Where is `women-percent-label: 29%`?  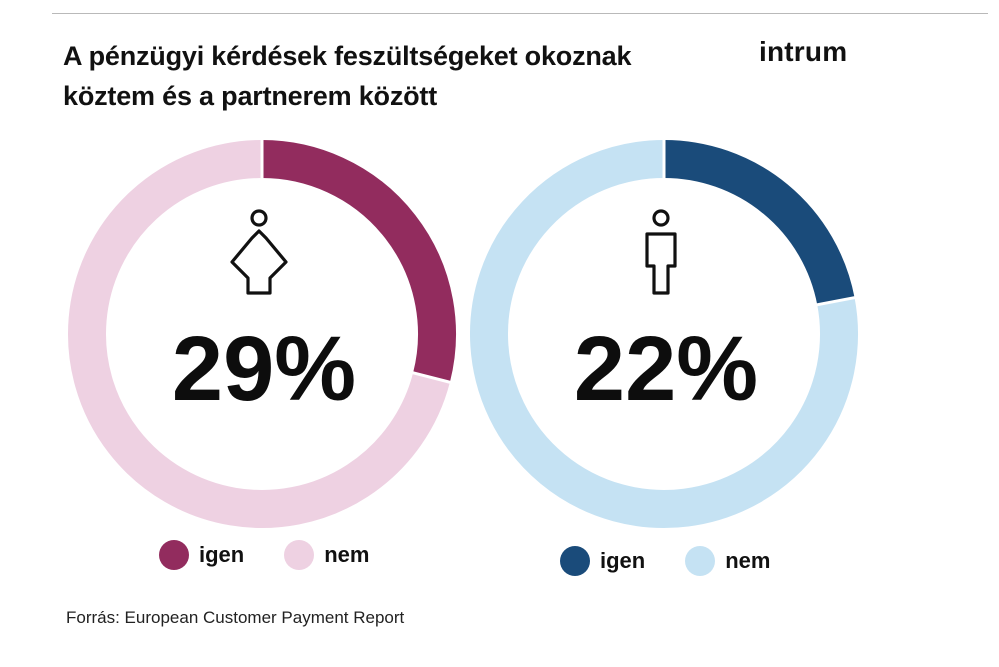 women-percent-label: 29% is located at coordinates (264, 369).